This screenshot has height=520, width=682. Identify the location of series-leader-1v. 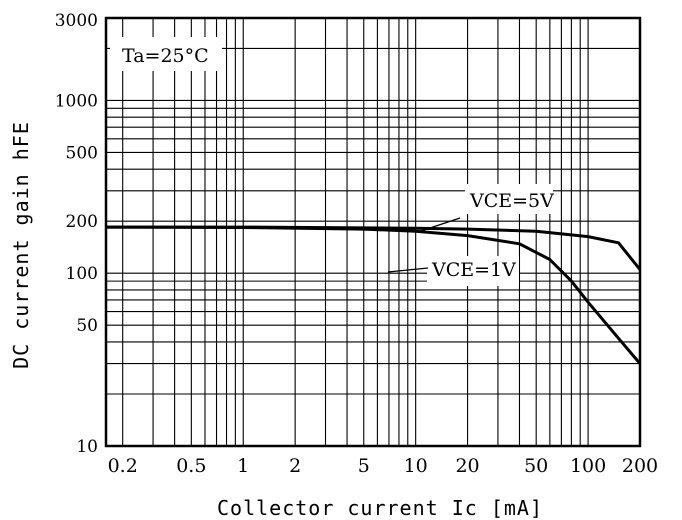
(408, 270).